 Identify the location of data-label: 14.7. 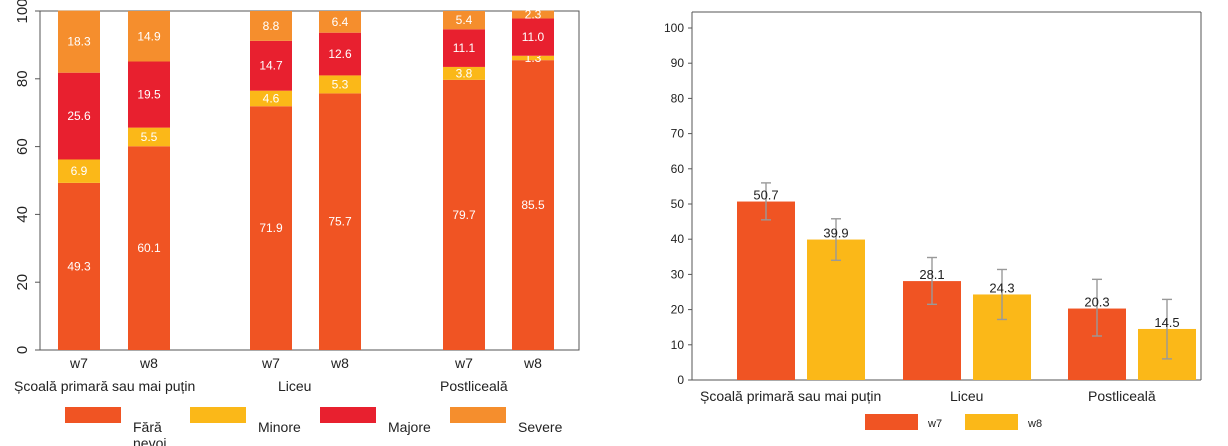
(271, 66).